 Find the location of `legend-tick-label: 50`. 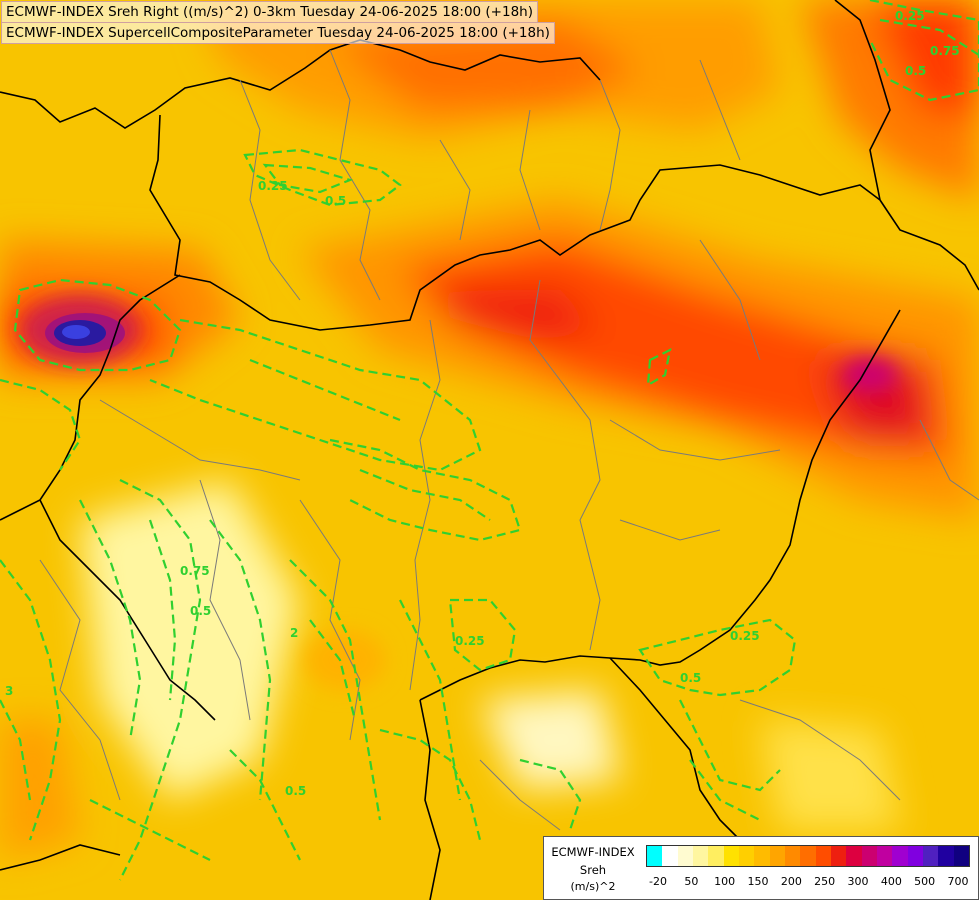

legend-tick-label: 50 is located at coordinates (691, 881).